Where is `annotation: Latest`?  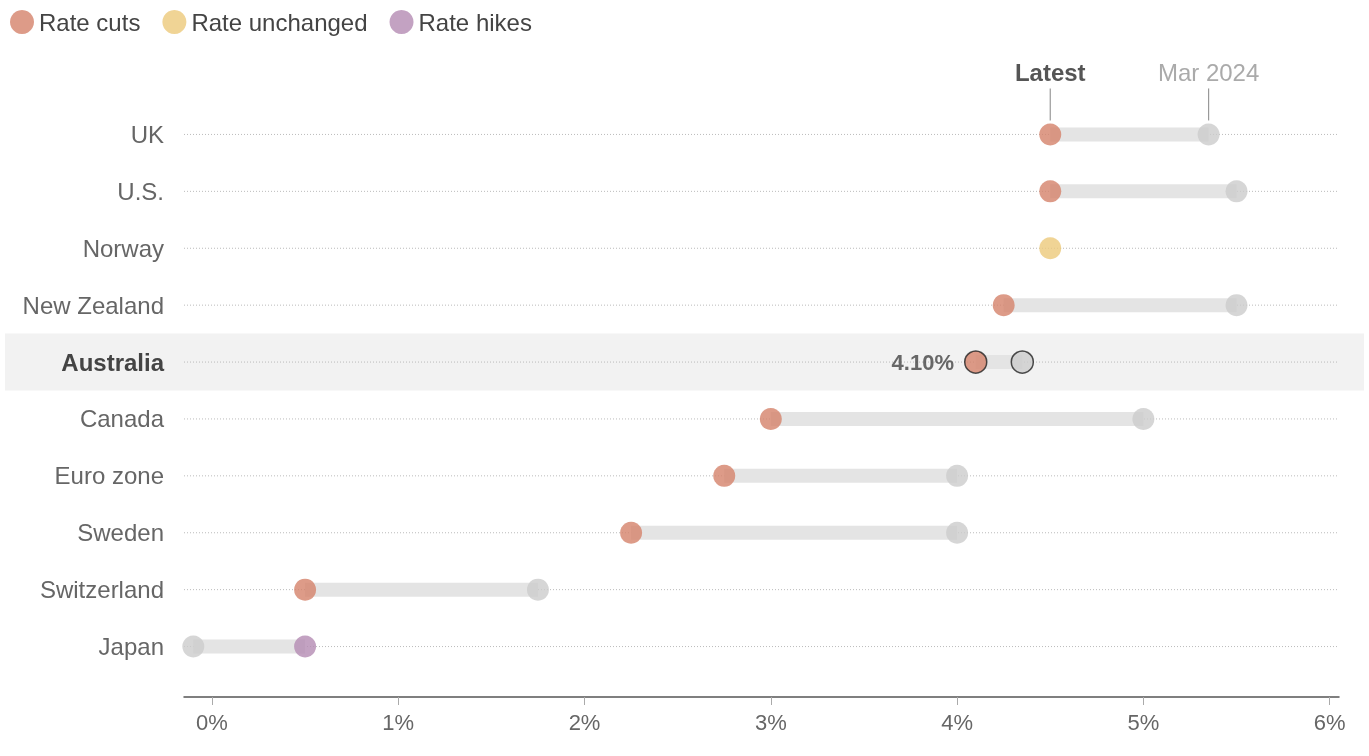
annotation: Latest is located at coordinates (1050, 72).